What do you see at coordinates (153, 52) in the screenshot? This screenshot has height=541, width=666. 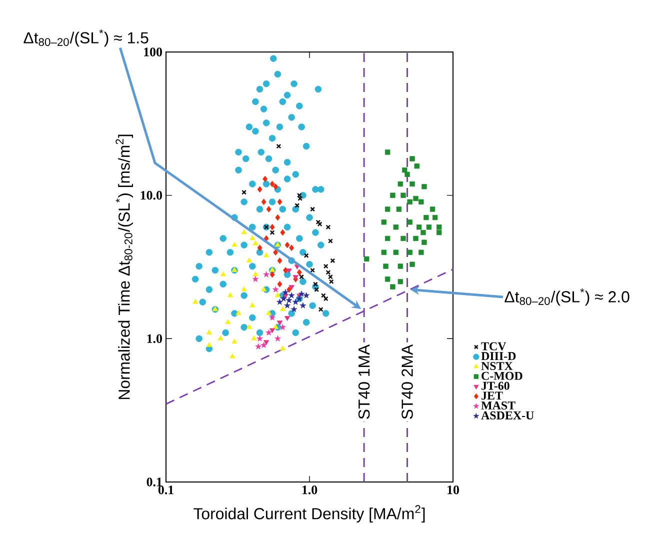 I see `y-tick-label: 100` at bounding box center [153, 52].